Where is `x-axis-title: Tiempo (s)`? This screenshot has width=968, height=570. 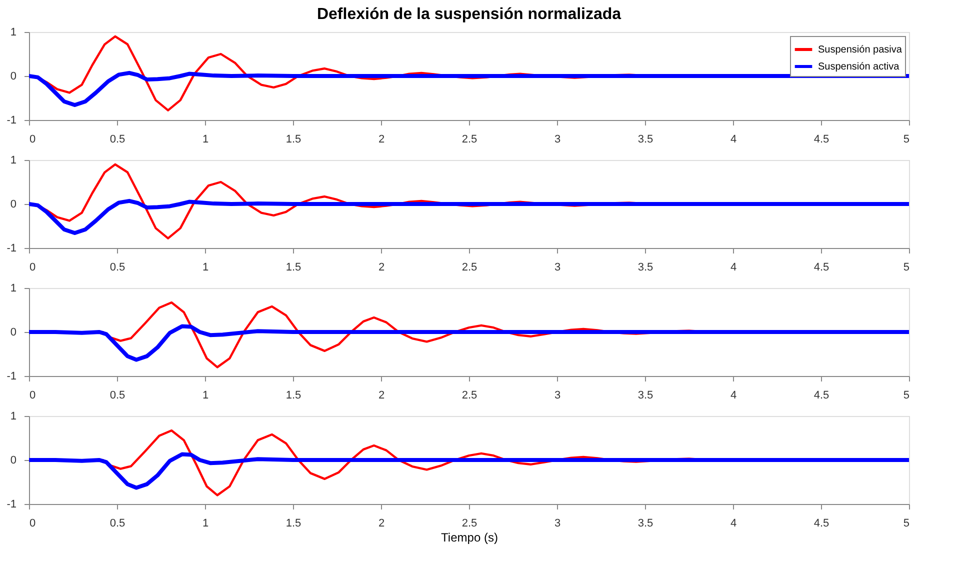 x-axis-title: Tiempo (s) is located at coordinates (469, 537).